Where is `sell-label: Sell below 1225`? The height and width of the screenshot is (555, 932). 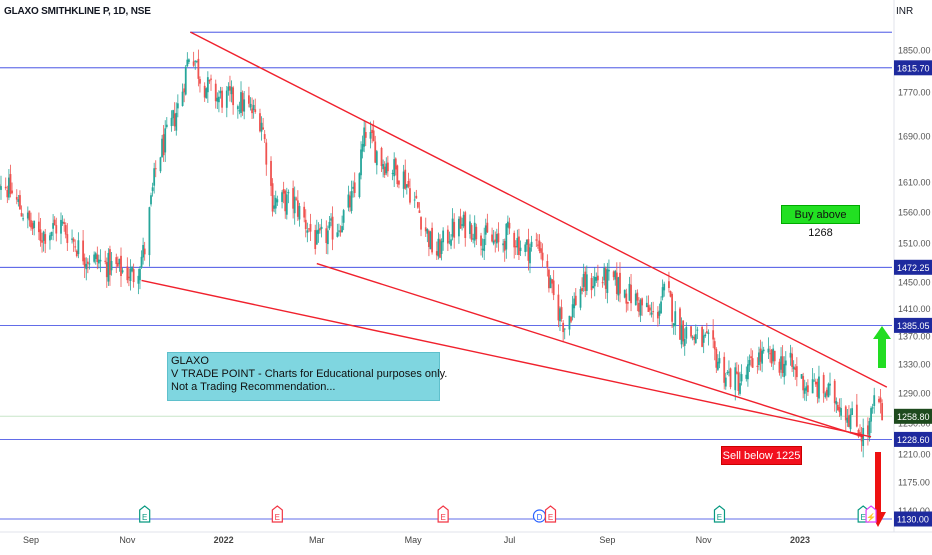 sell-label: Sell below 1225 is located at coordinates (761, 455).